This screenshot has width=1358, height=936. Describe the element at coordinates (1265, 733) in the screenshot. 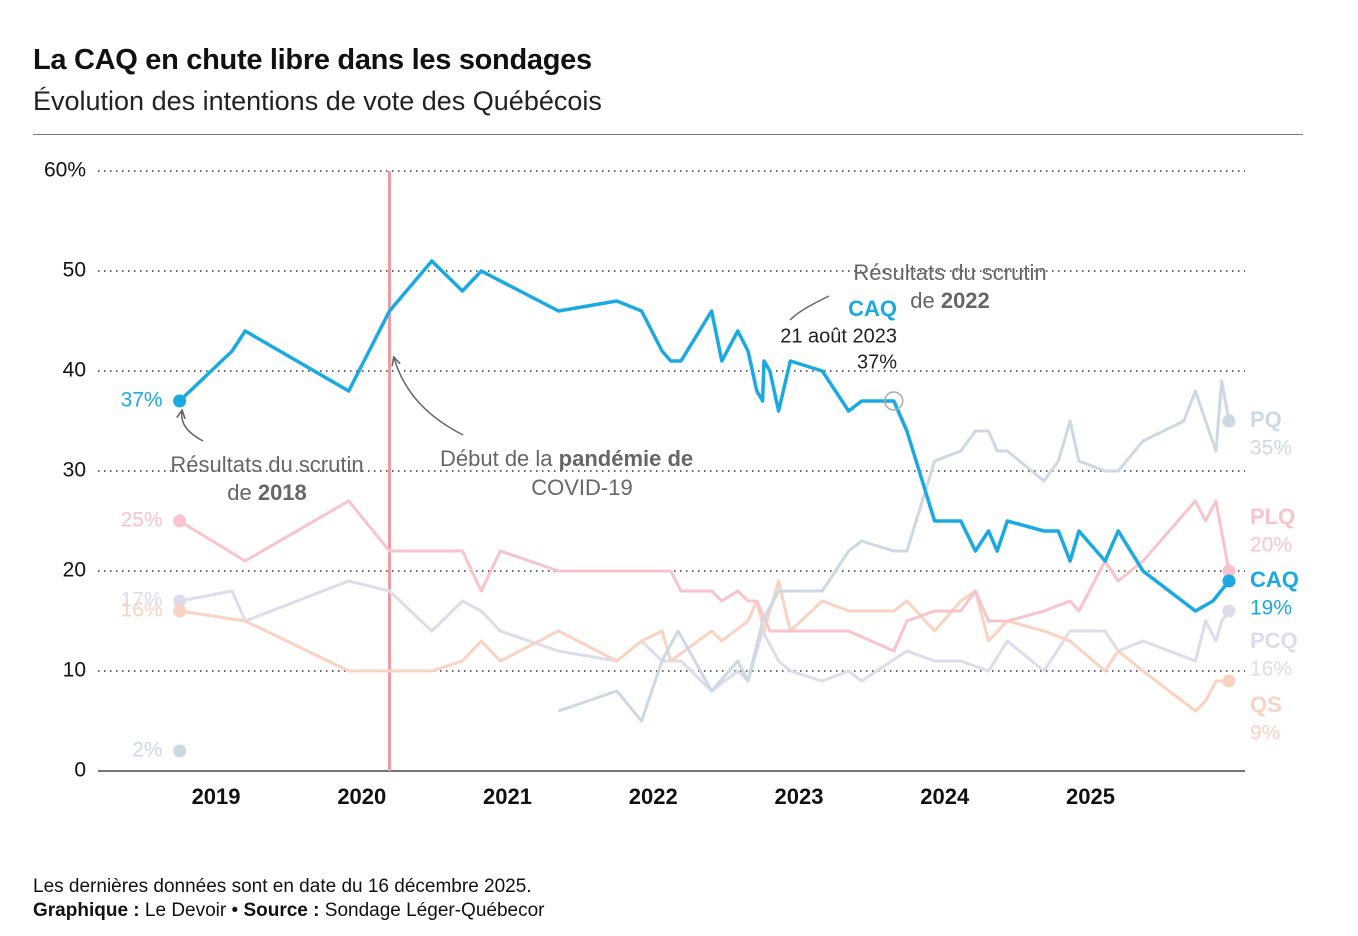

I see `value-label: 9%` at that location.